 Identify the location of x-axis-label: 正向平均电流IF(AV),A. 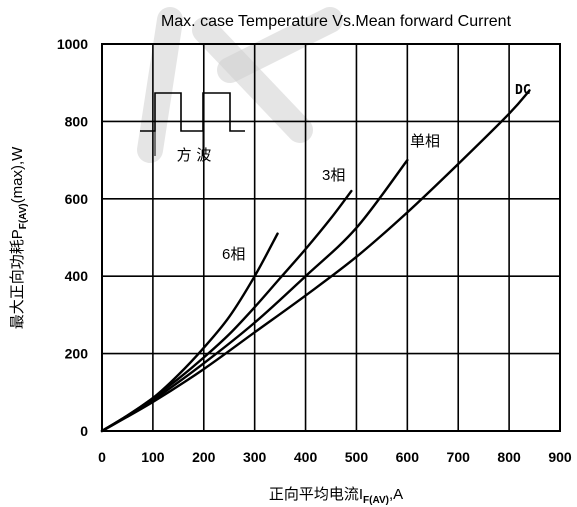
(336, 496).